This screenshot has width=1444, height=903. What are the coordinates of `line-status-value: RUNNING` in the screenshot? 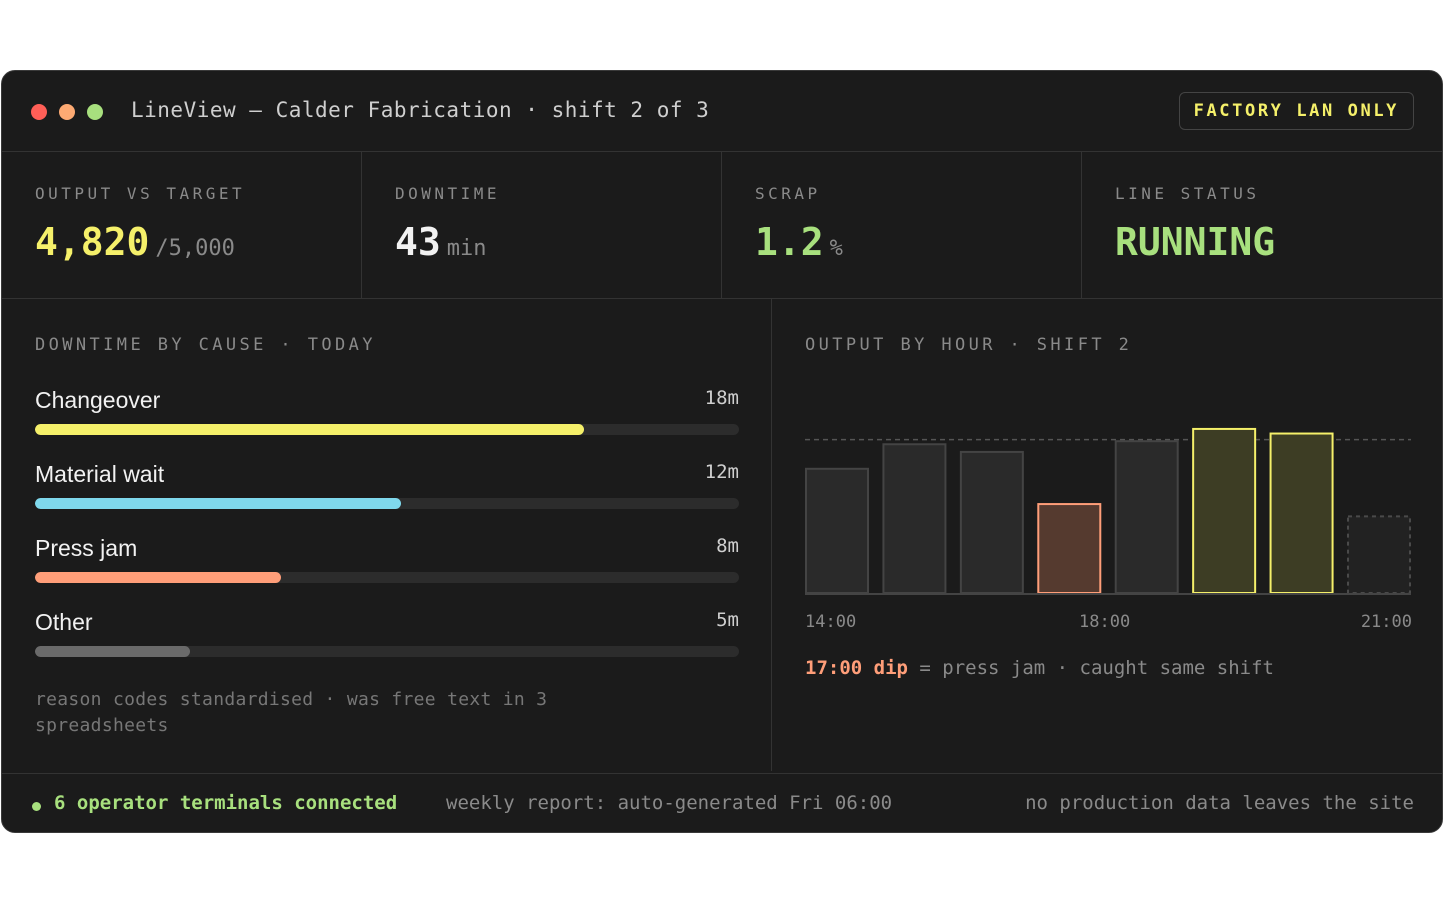 It's located at (1195, 242).